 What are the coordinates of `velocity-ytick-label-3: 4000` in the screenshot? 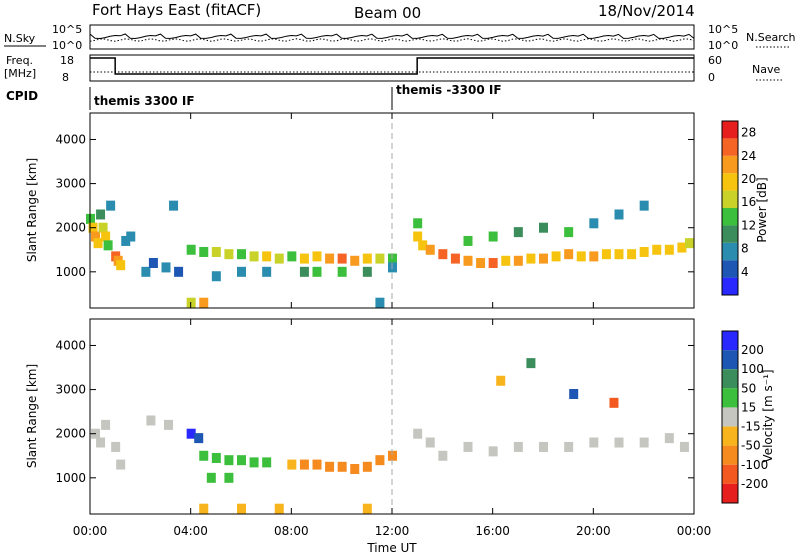 It's located at (70, 345).